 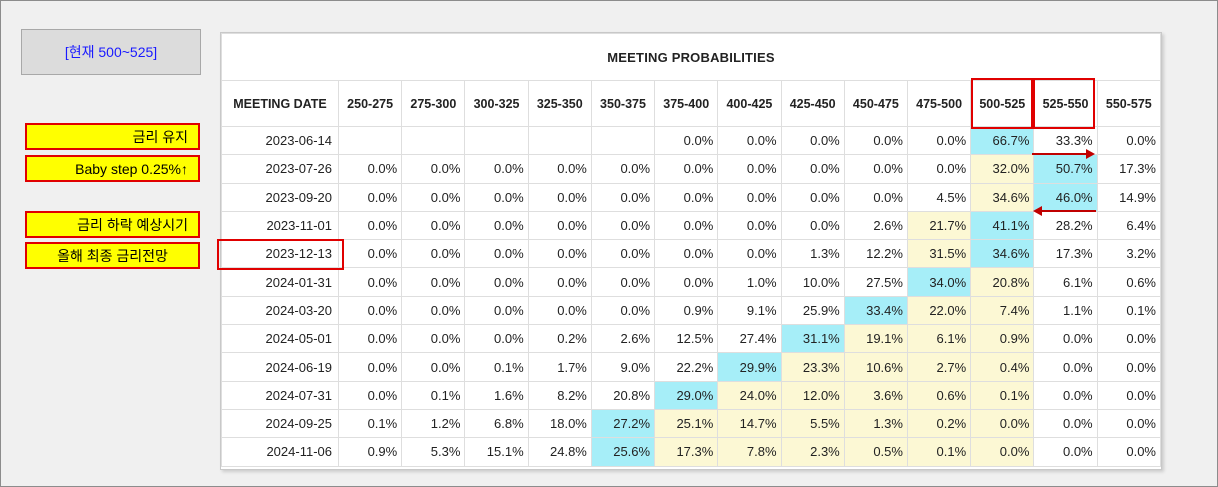 I want to click on probability-cell: 32.0%, so click(x=1002, y=169).